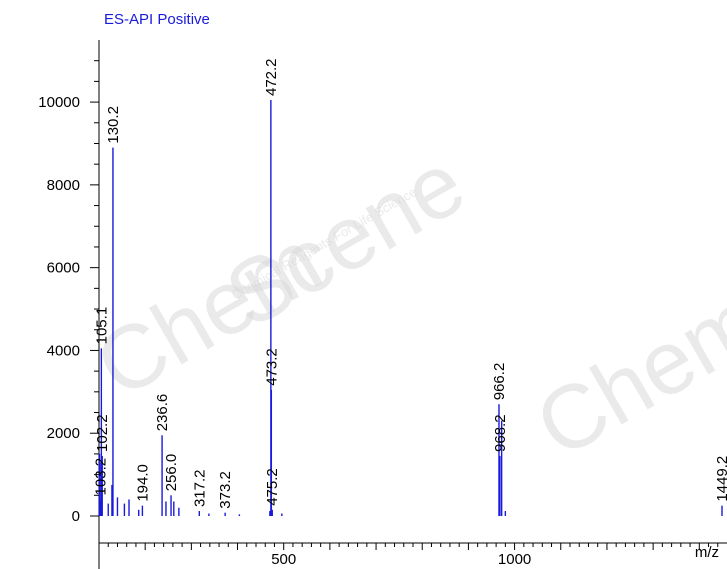  Describe the element at coordinates (63, 433) in the screenshot. I see `y-tick-label: 2000` at that location.